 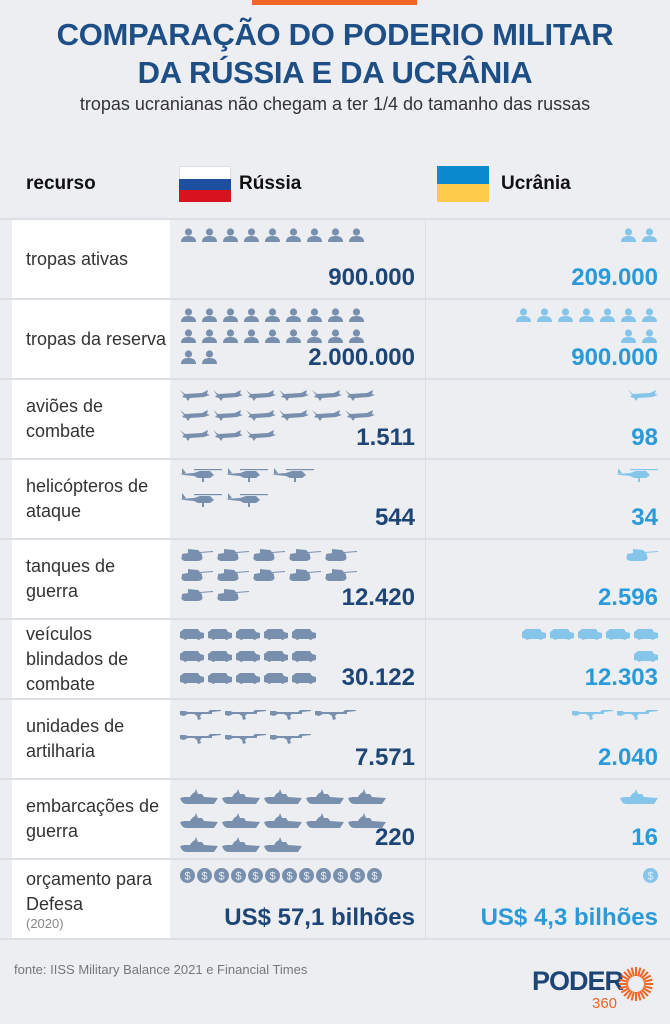 What do you see at coordinates (335, 34) in the screenshot?
I see `title-line-1: COMPARAÇÃO DO PODERIO MILITAR` at bounding box center [335, 34].